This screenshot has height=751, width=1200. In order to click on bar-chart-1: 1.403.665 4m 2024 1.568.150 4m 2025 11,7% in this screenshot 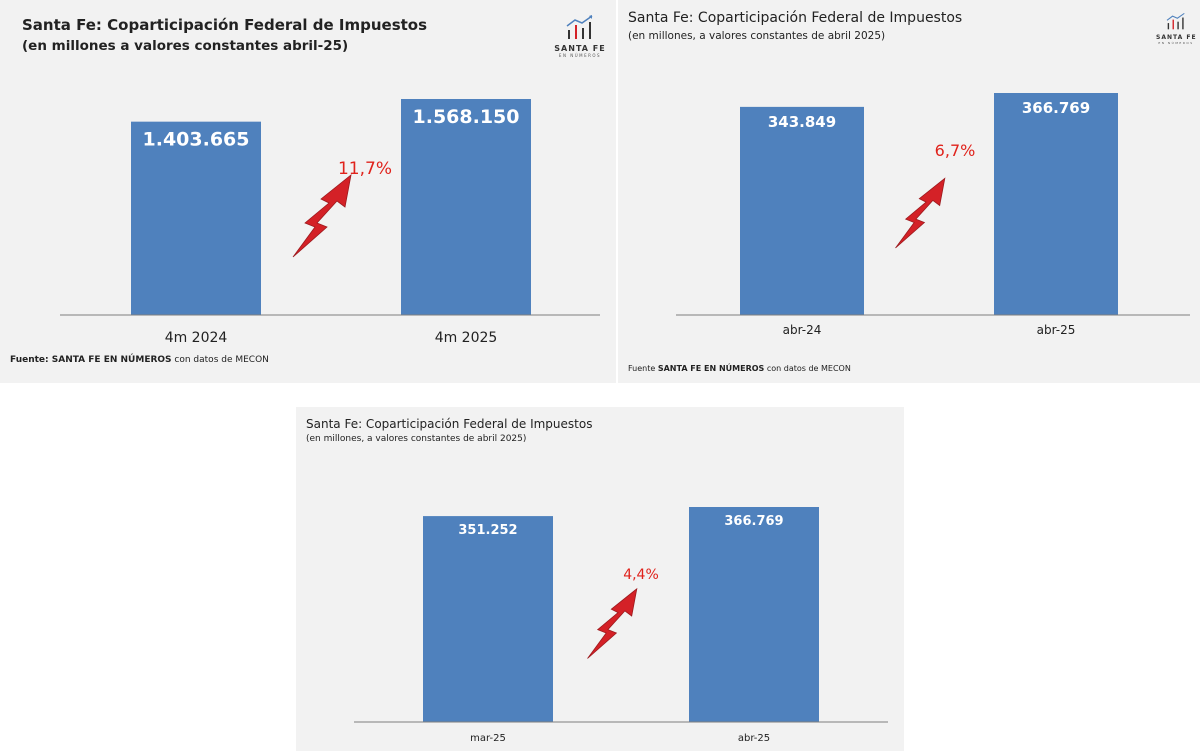, I will do `click(330, 222)`.